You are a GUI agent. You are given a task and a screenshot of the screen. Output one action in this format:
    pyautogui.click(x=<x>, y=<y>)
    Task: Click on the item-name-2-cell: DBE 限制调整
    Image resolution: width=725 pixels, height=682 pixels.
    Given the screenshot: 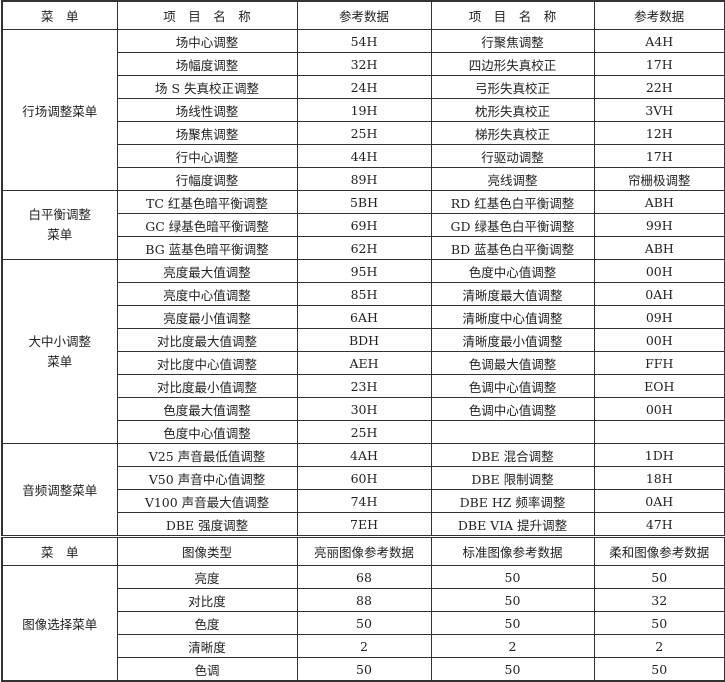 What is the action you would take?
    pyautogui.click(x=512, y=478)
    